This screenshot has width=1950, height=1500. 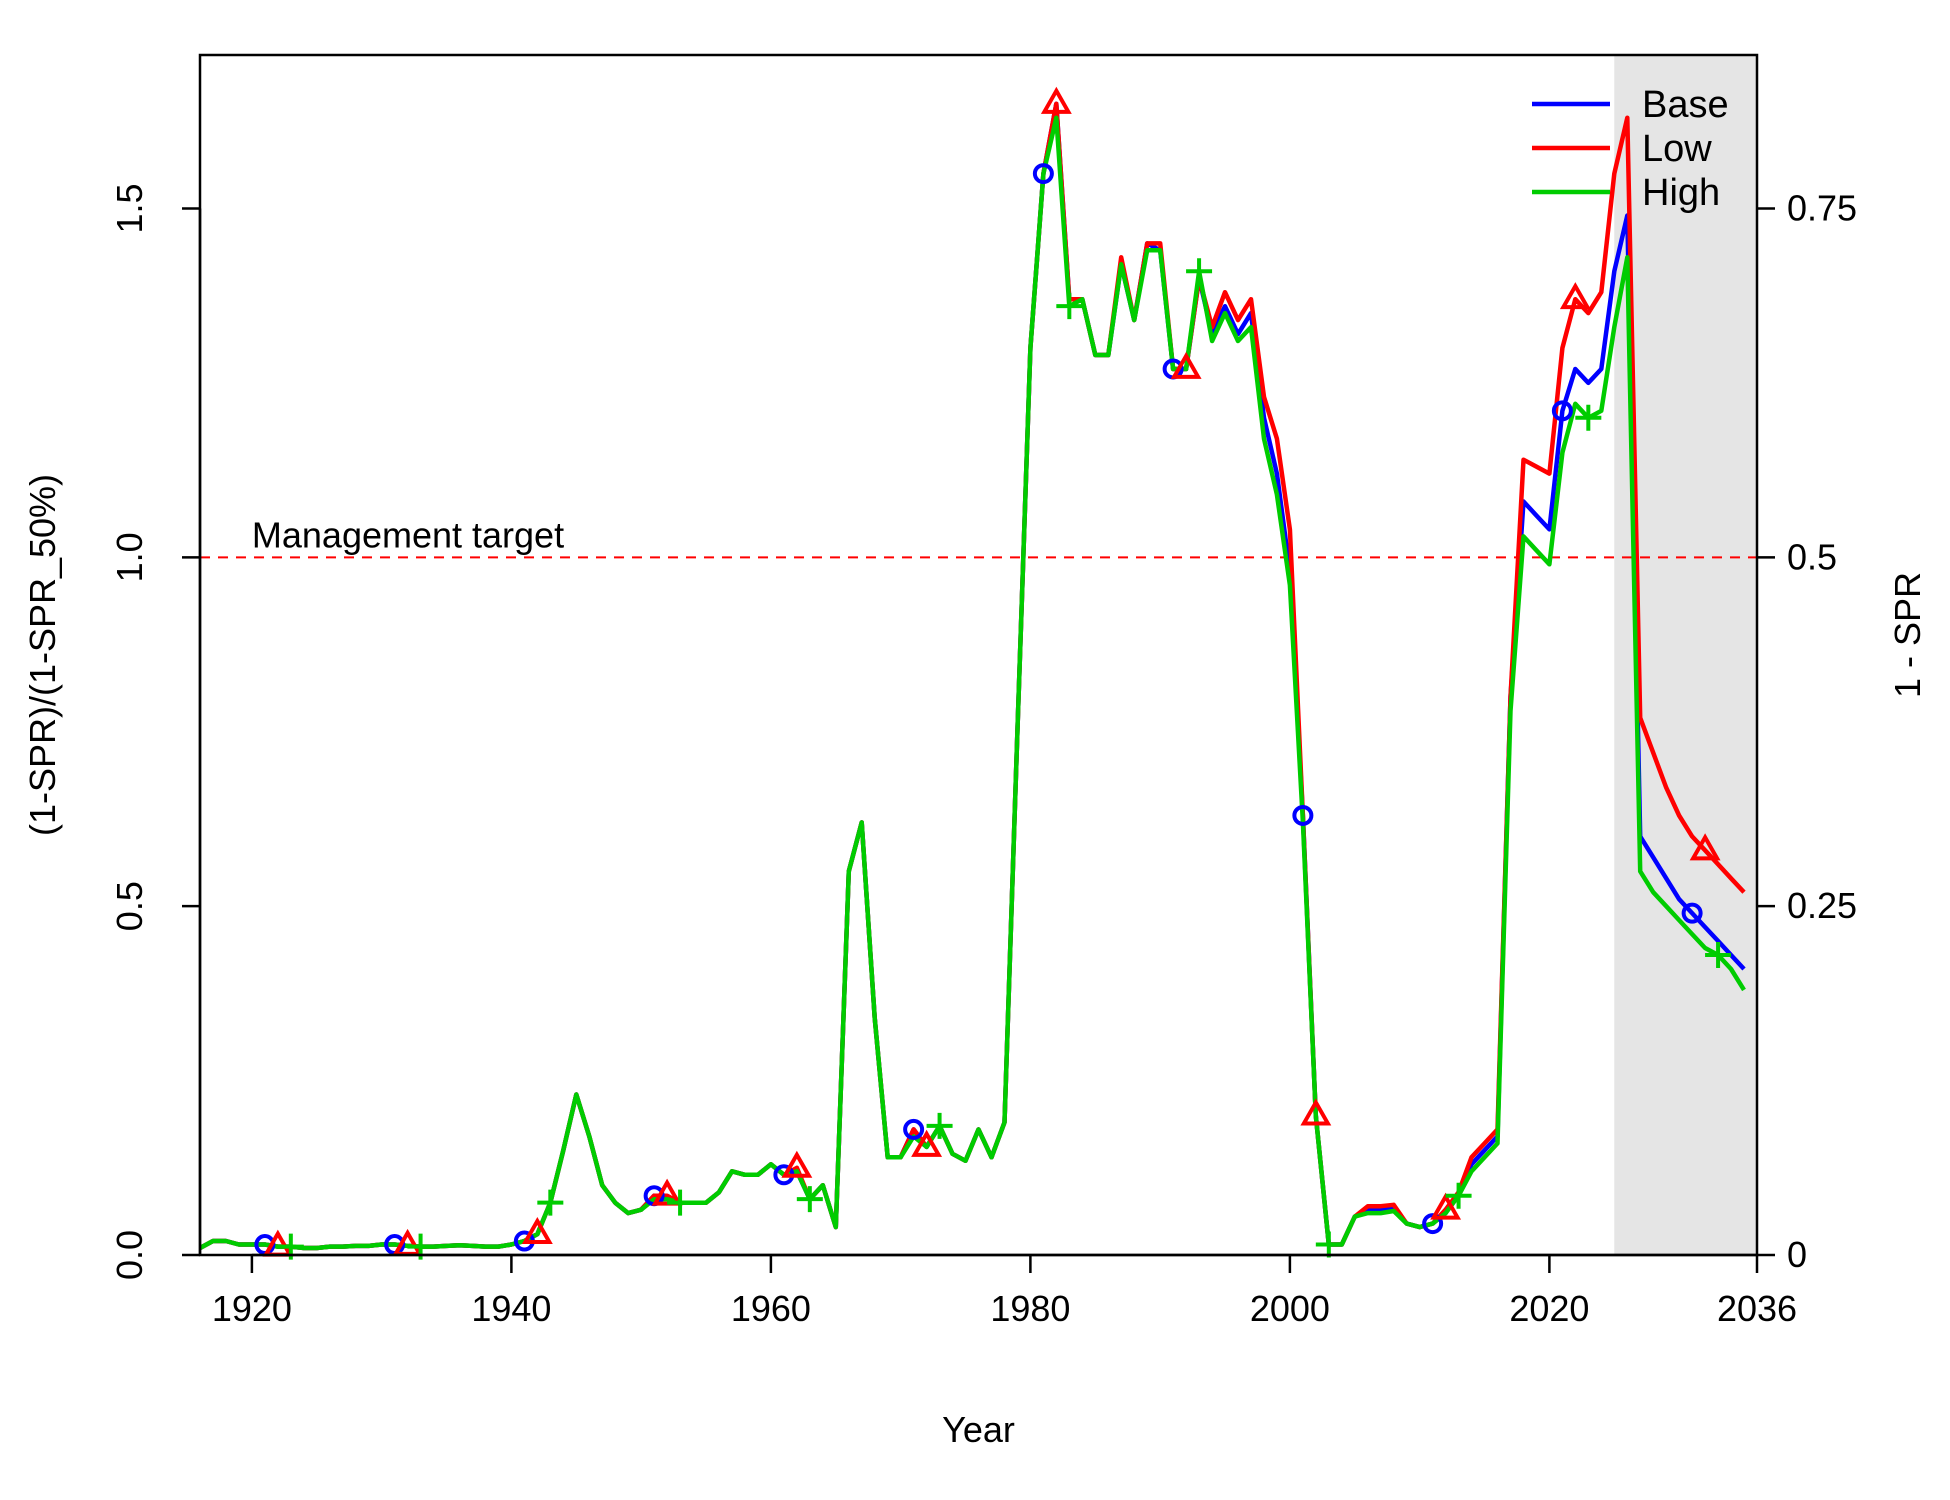 What do you see at coordinates (129, 557) in the screenshot?
I see `y-tick-label: 1.0` at bounding box center [129, 557].